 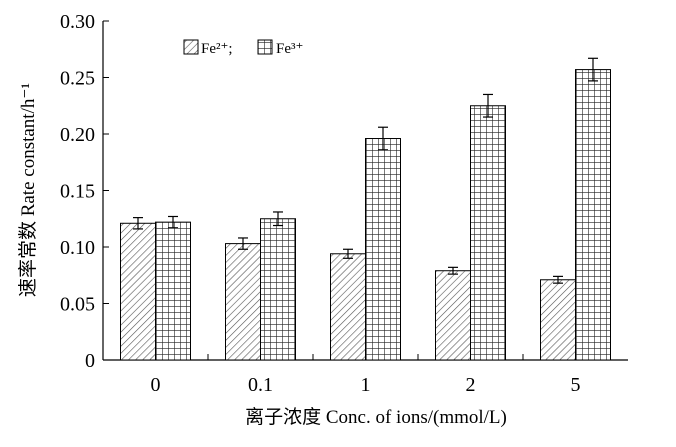 What do you see at coordinates (576, 385) in the screenshot?
I see `x-tick-label: 5` at bounding box center [576, 385].